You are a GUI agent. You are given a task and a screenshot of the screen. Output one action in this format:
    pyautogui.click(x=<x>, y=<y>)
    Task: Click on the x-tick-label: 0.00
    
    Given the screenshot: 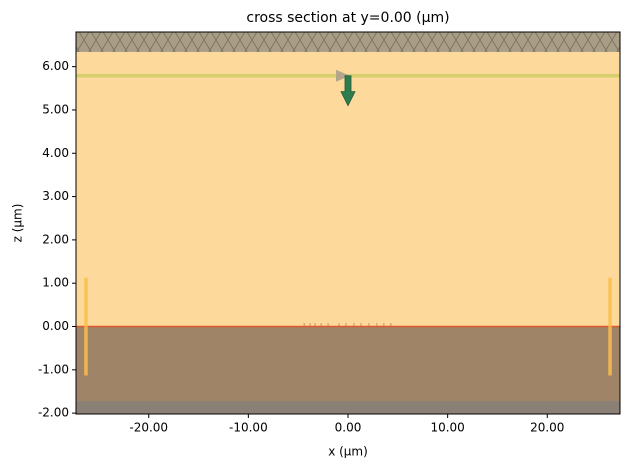 What is the action you would take?
    pyautogui.click(x=348, y=428)
    